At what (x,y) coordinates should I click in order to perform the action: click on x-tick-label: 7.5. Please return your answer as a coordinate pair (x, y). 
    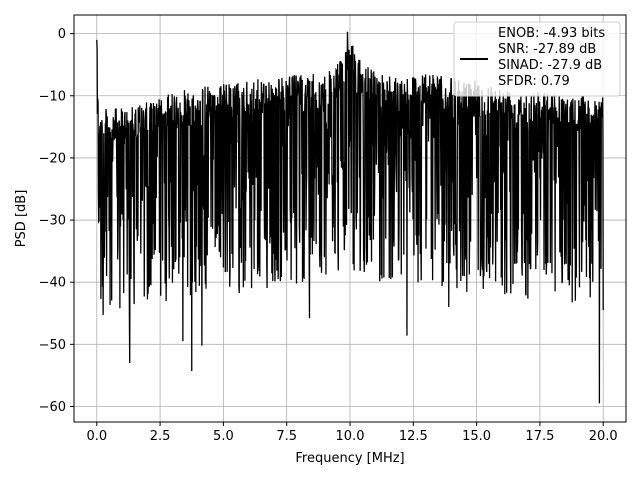
    Looking at the image, I should click on (286, 436).